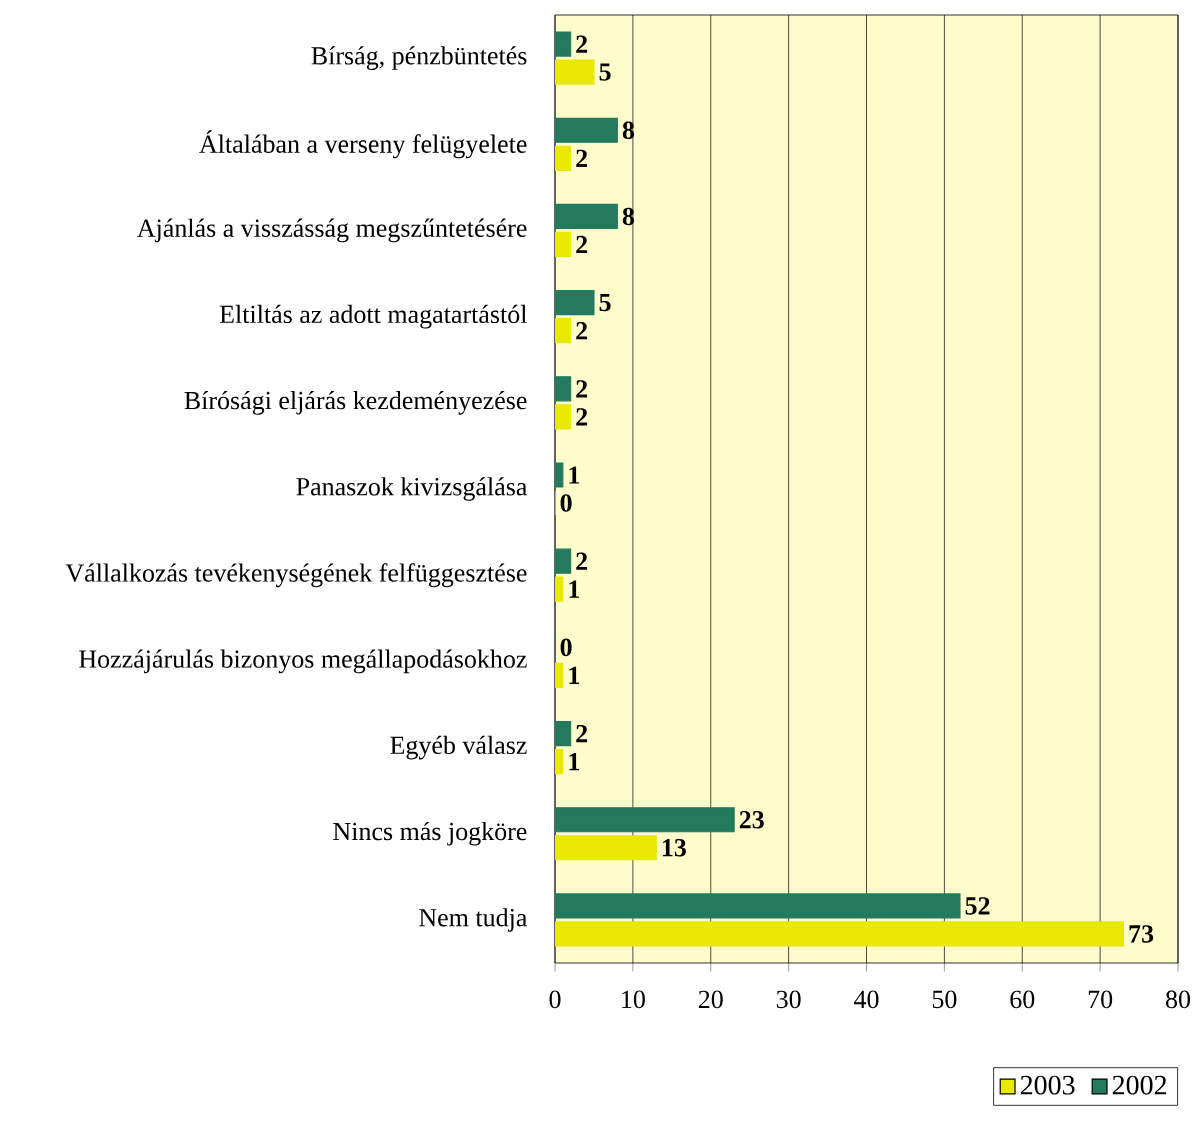 This screenshot has width=1197, height=1141. What do you see at coordinates (419, 58) in the screenshot?
I see `y-tick-label: Bírság, pénzbüntetés` at bounding box center [419, 58].